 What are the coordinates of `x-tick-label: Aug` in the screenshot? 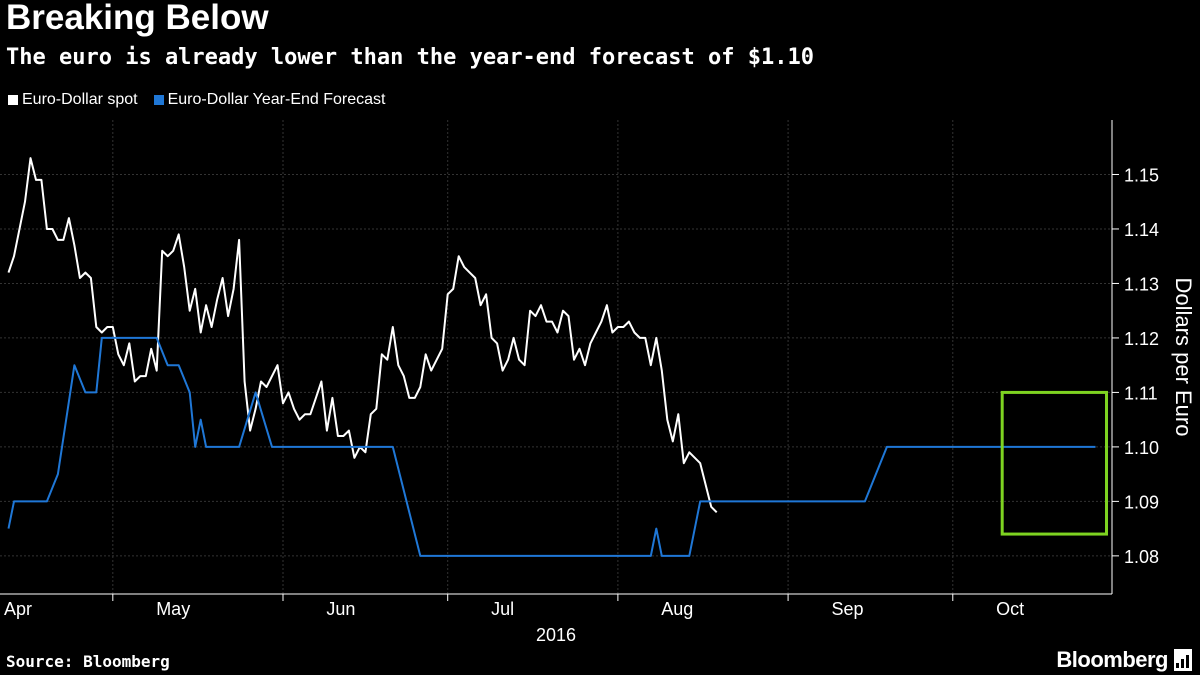 It's located at (677, 609).